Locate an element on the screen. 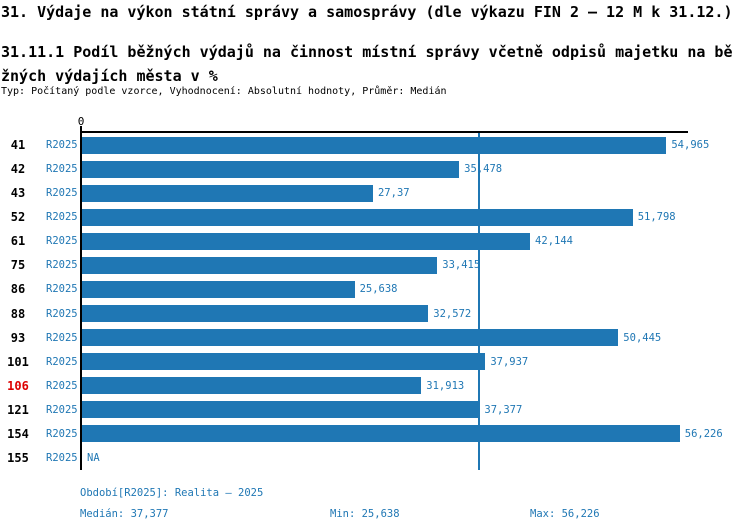 The image size is (750, 532). row-value-label: 25,638 is located at coordinates (378, 289).